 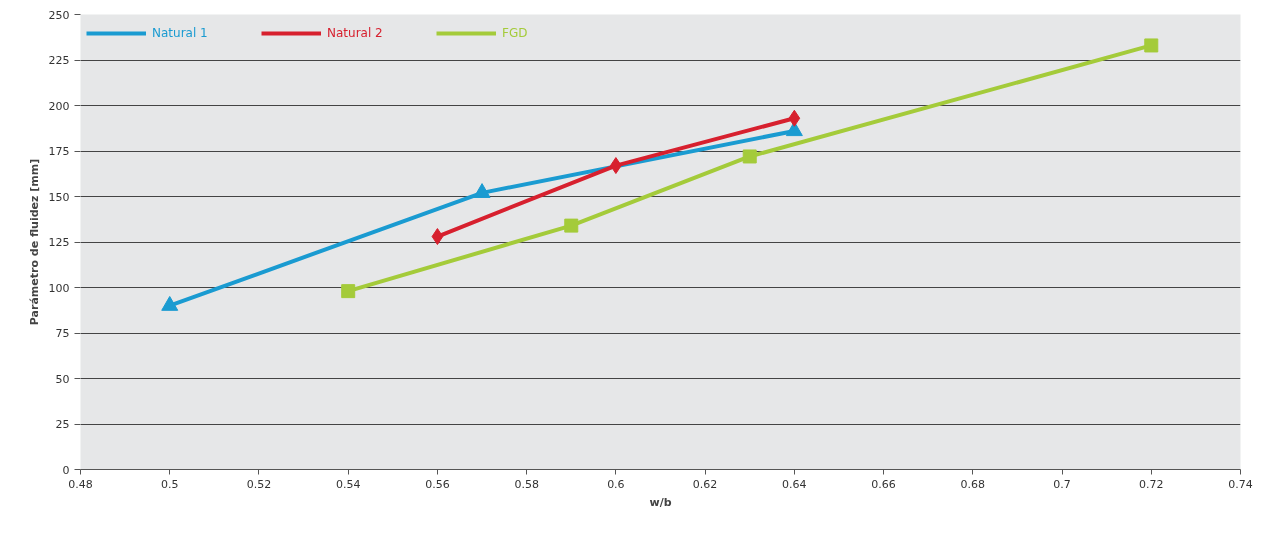 I want to click on x-tick-label: 0.74, so click(x=1240, y=484).